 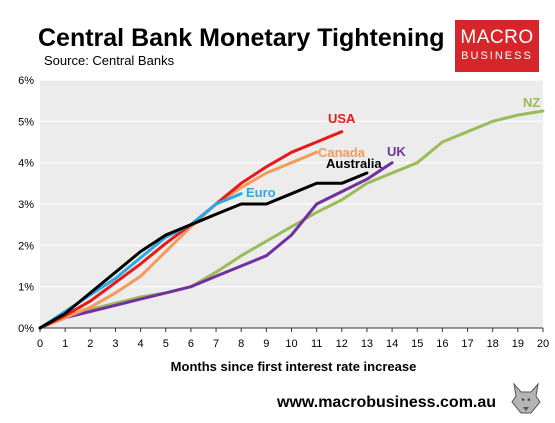 I want to click on x-tick-label: 4, so click(x=141, y=344).